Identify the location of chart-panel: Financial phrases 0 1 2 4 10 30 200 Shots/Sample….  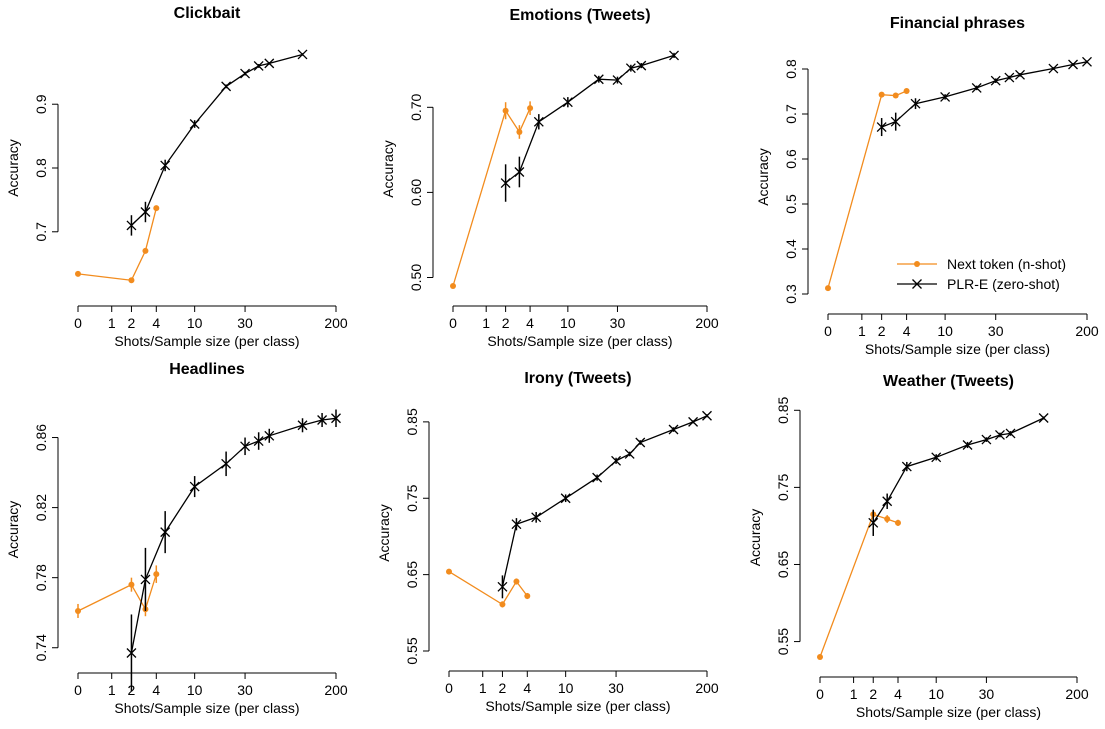
(927, 186).